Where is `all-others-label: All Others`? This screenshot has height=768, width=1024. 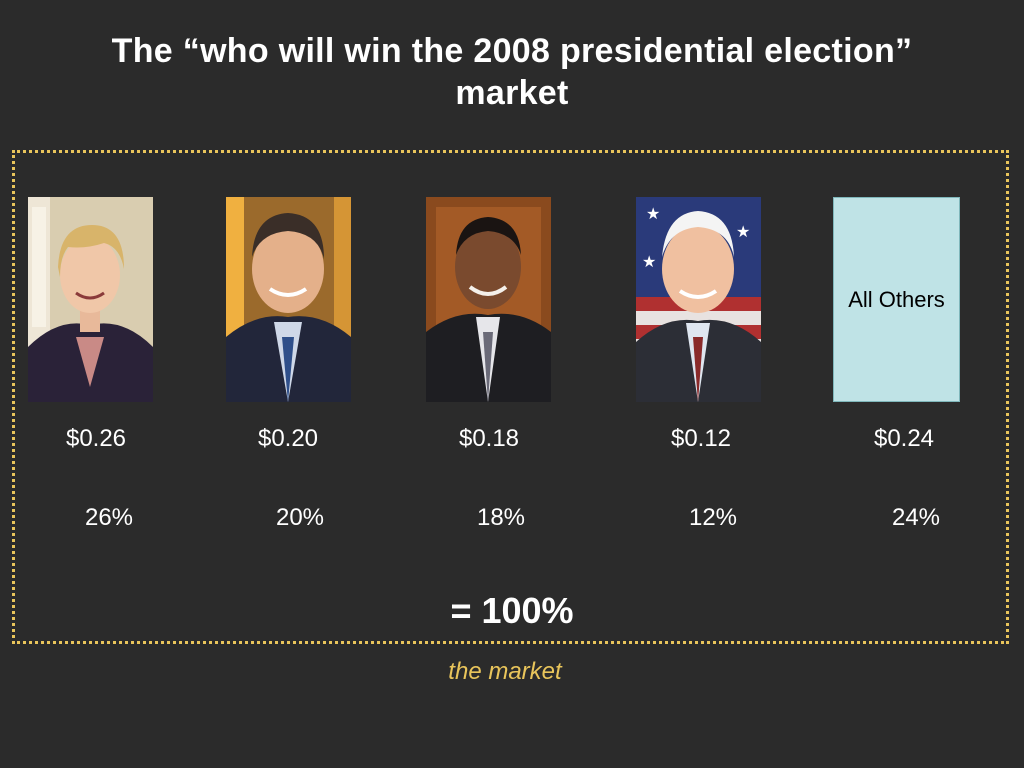
all-others-label: All Others is located at coordinates (896, 299).